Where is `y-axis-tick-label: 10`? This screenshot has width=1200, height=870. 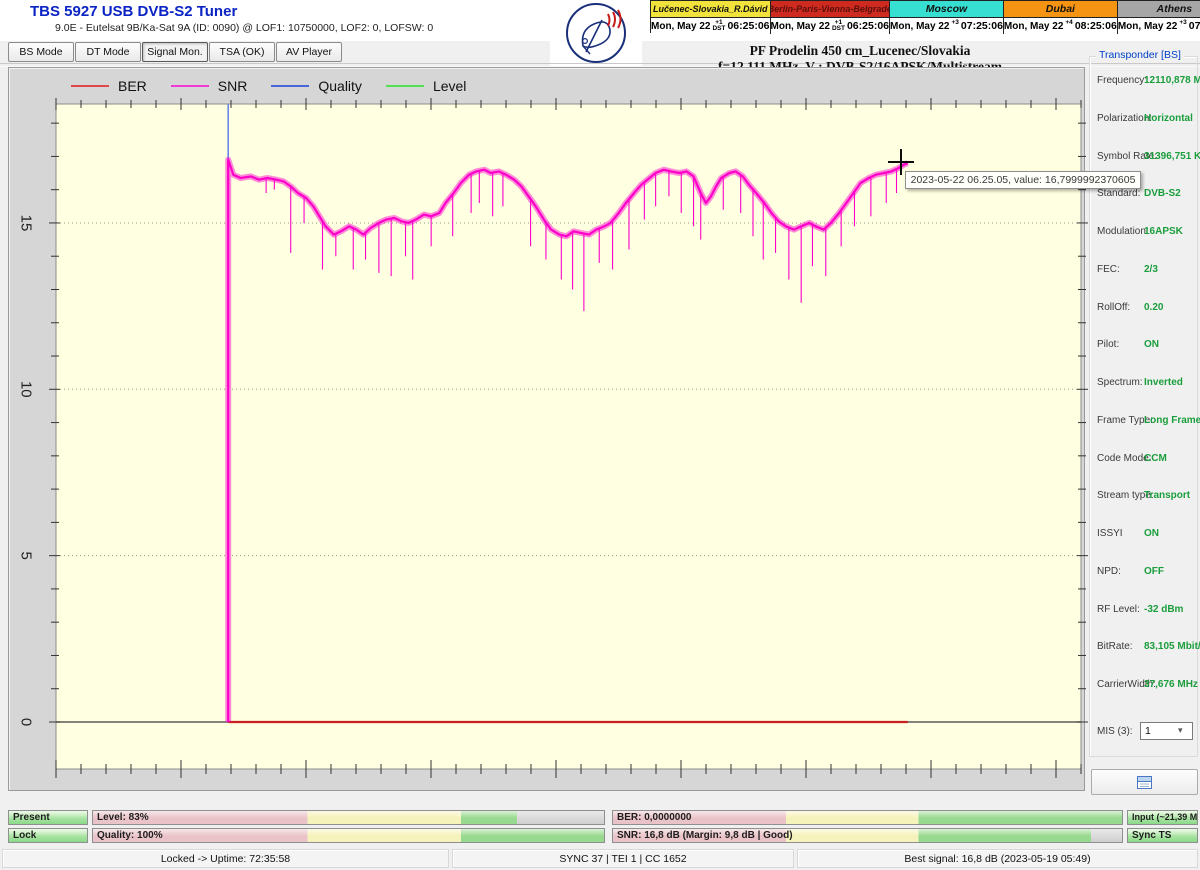
y-axis-tick-label: 10 is located at coordinates (26, 389).